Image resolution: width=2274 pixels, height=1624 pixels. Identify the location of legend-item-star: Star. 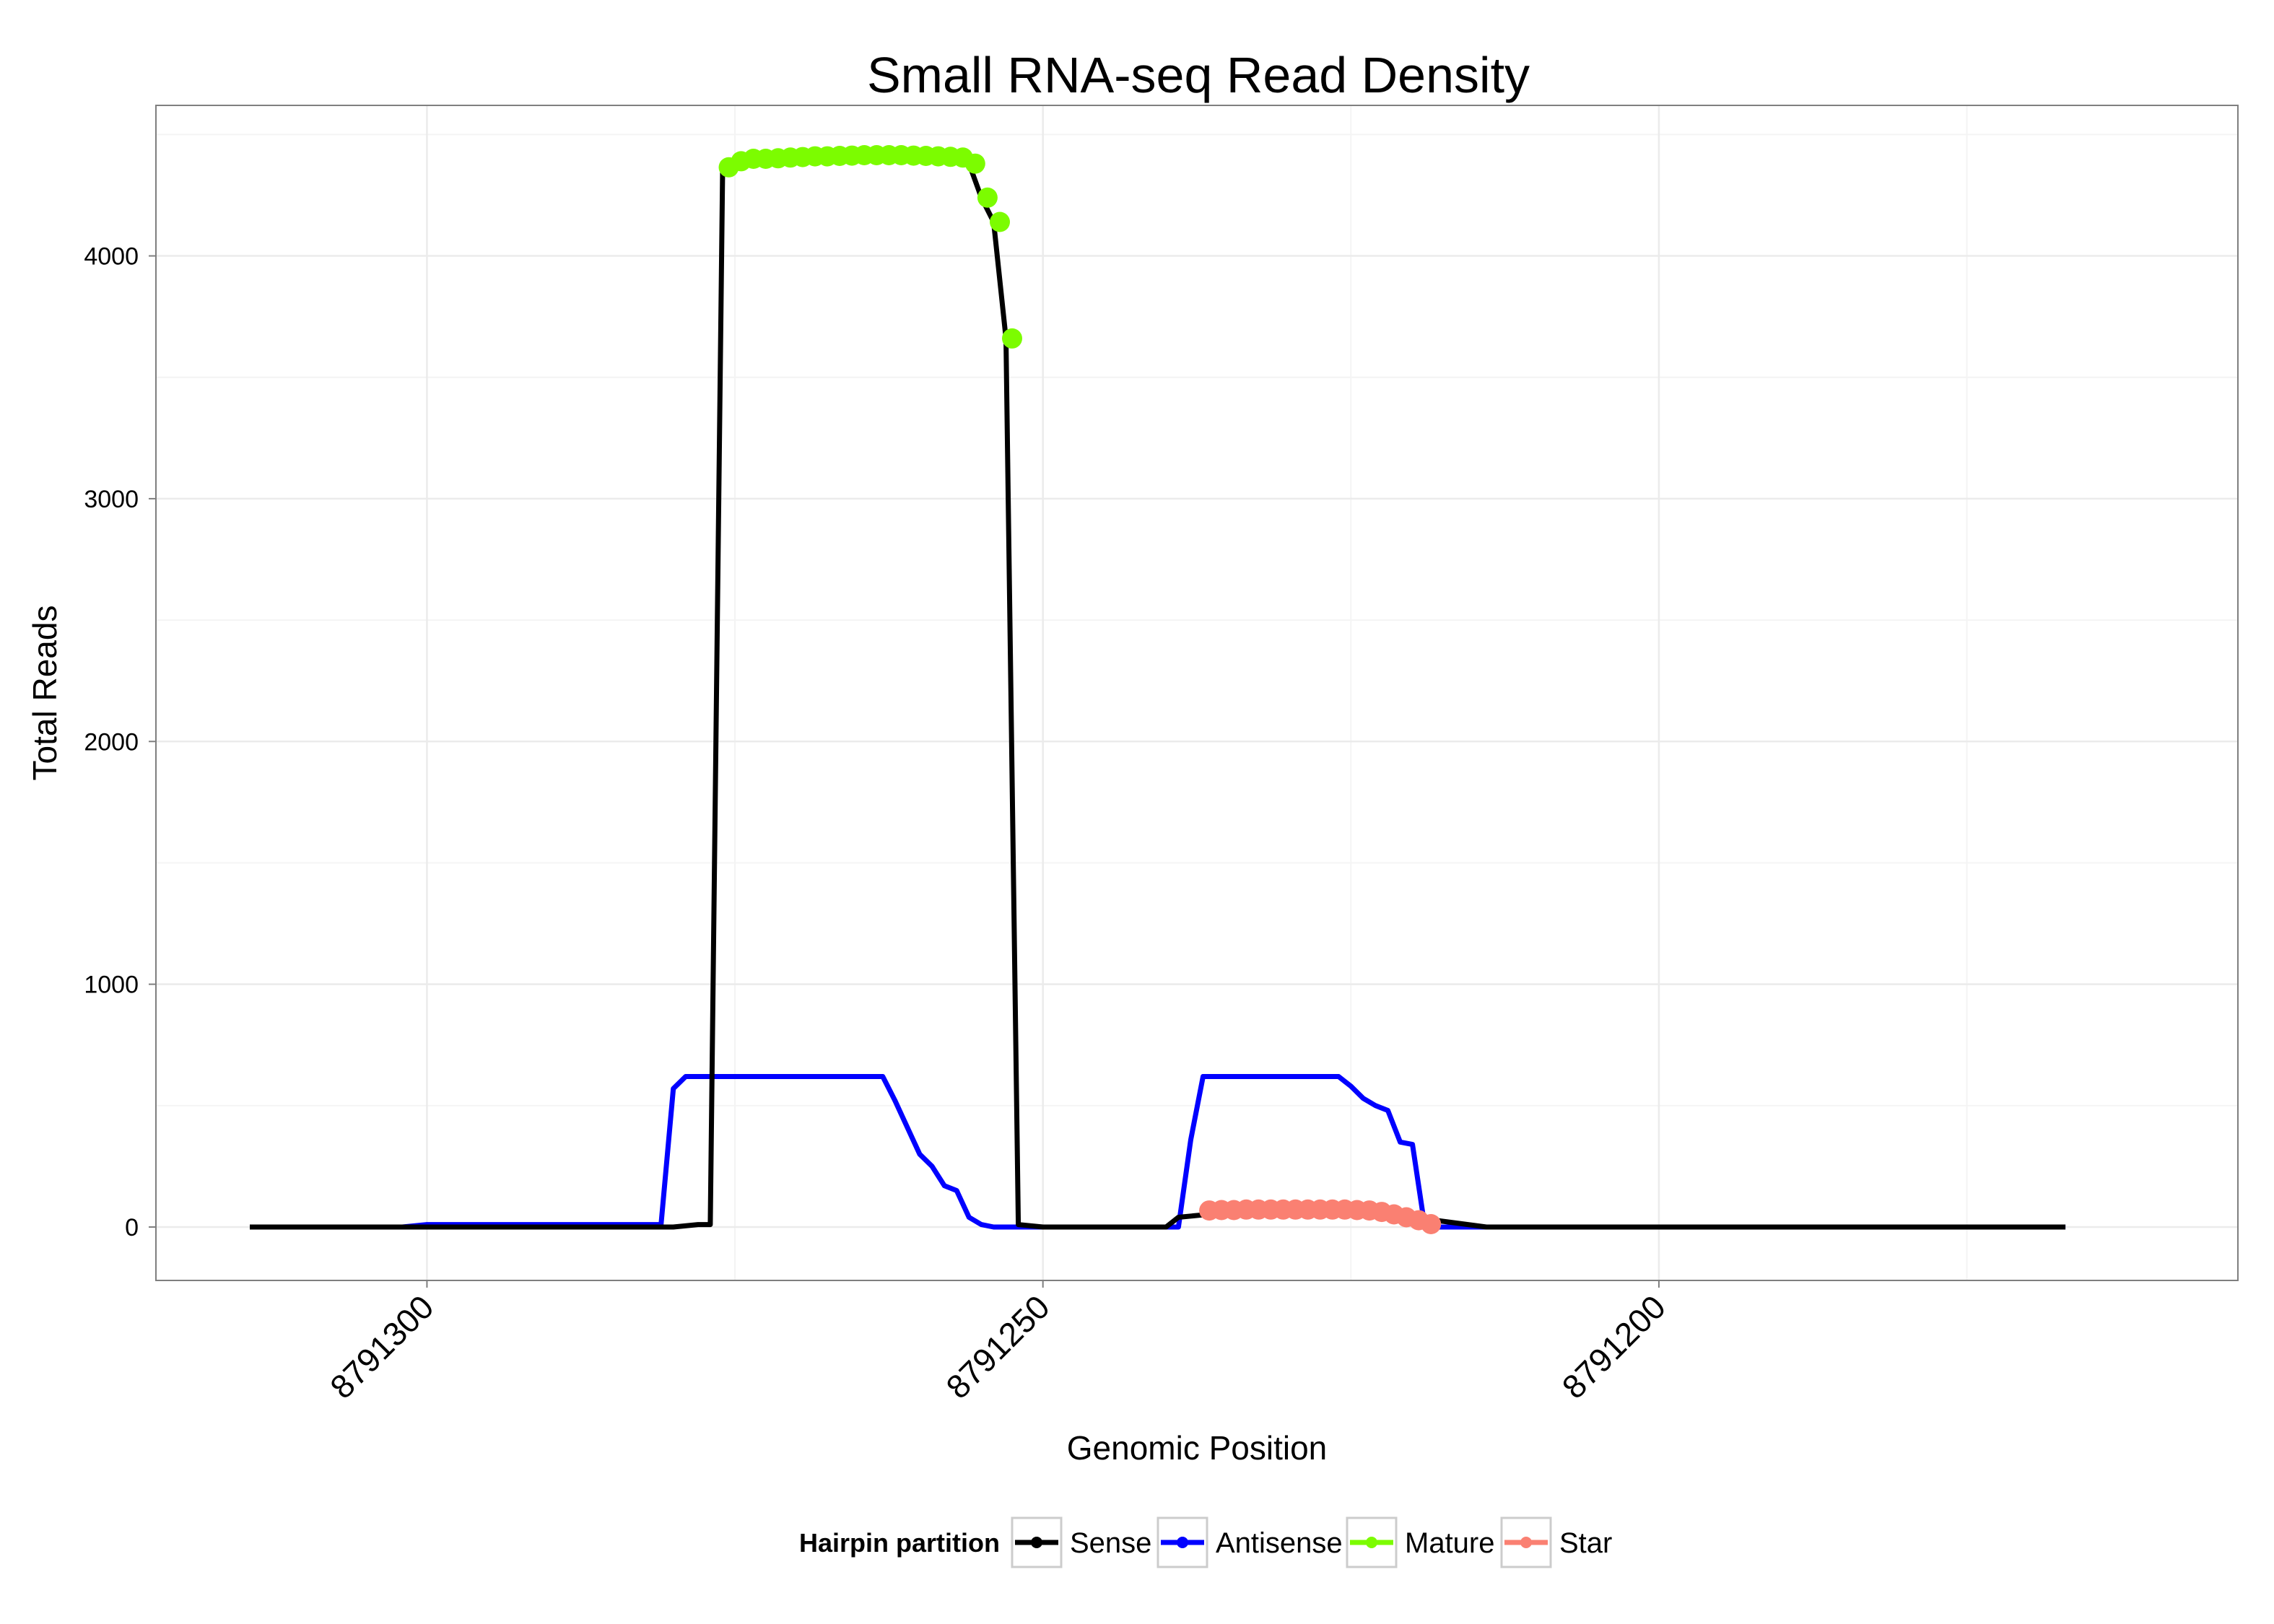
(1556, 1542).